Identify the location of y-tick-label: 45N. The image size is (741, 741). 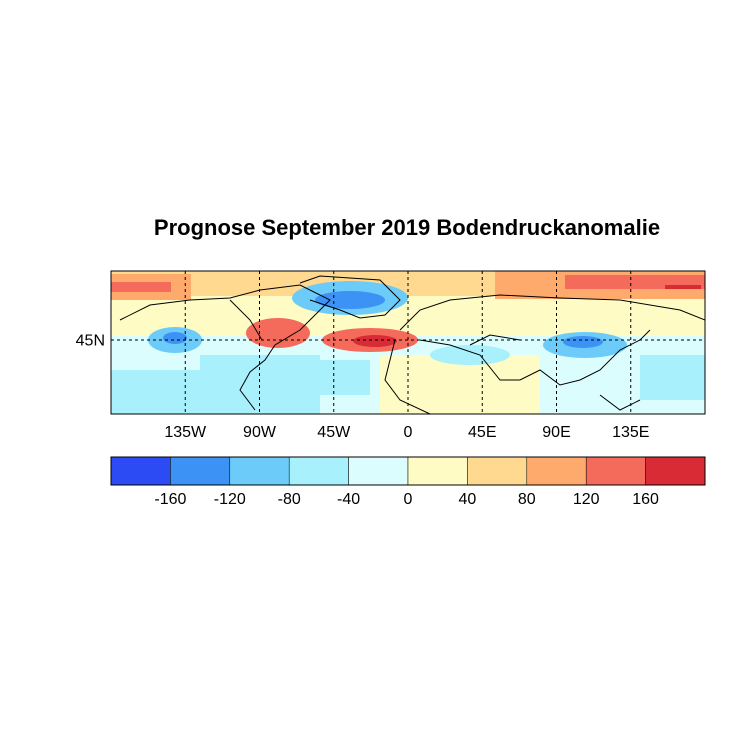
(90, 340).